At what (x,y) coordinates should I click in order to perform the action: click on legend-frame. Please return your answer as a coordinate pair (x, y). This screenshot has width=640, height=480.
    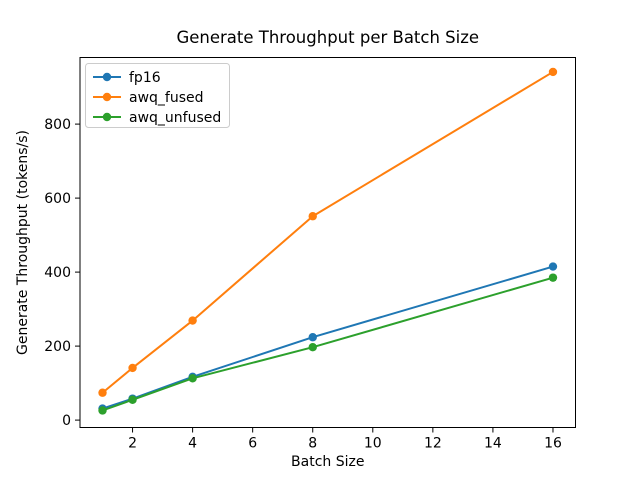
    Looking at the image, I should click on (157, 95).